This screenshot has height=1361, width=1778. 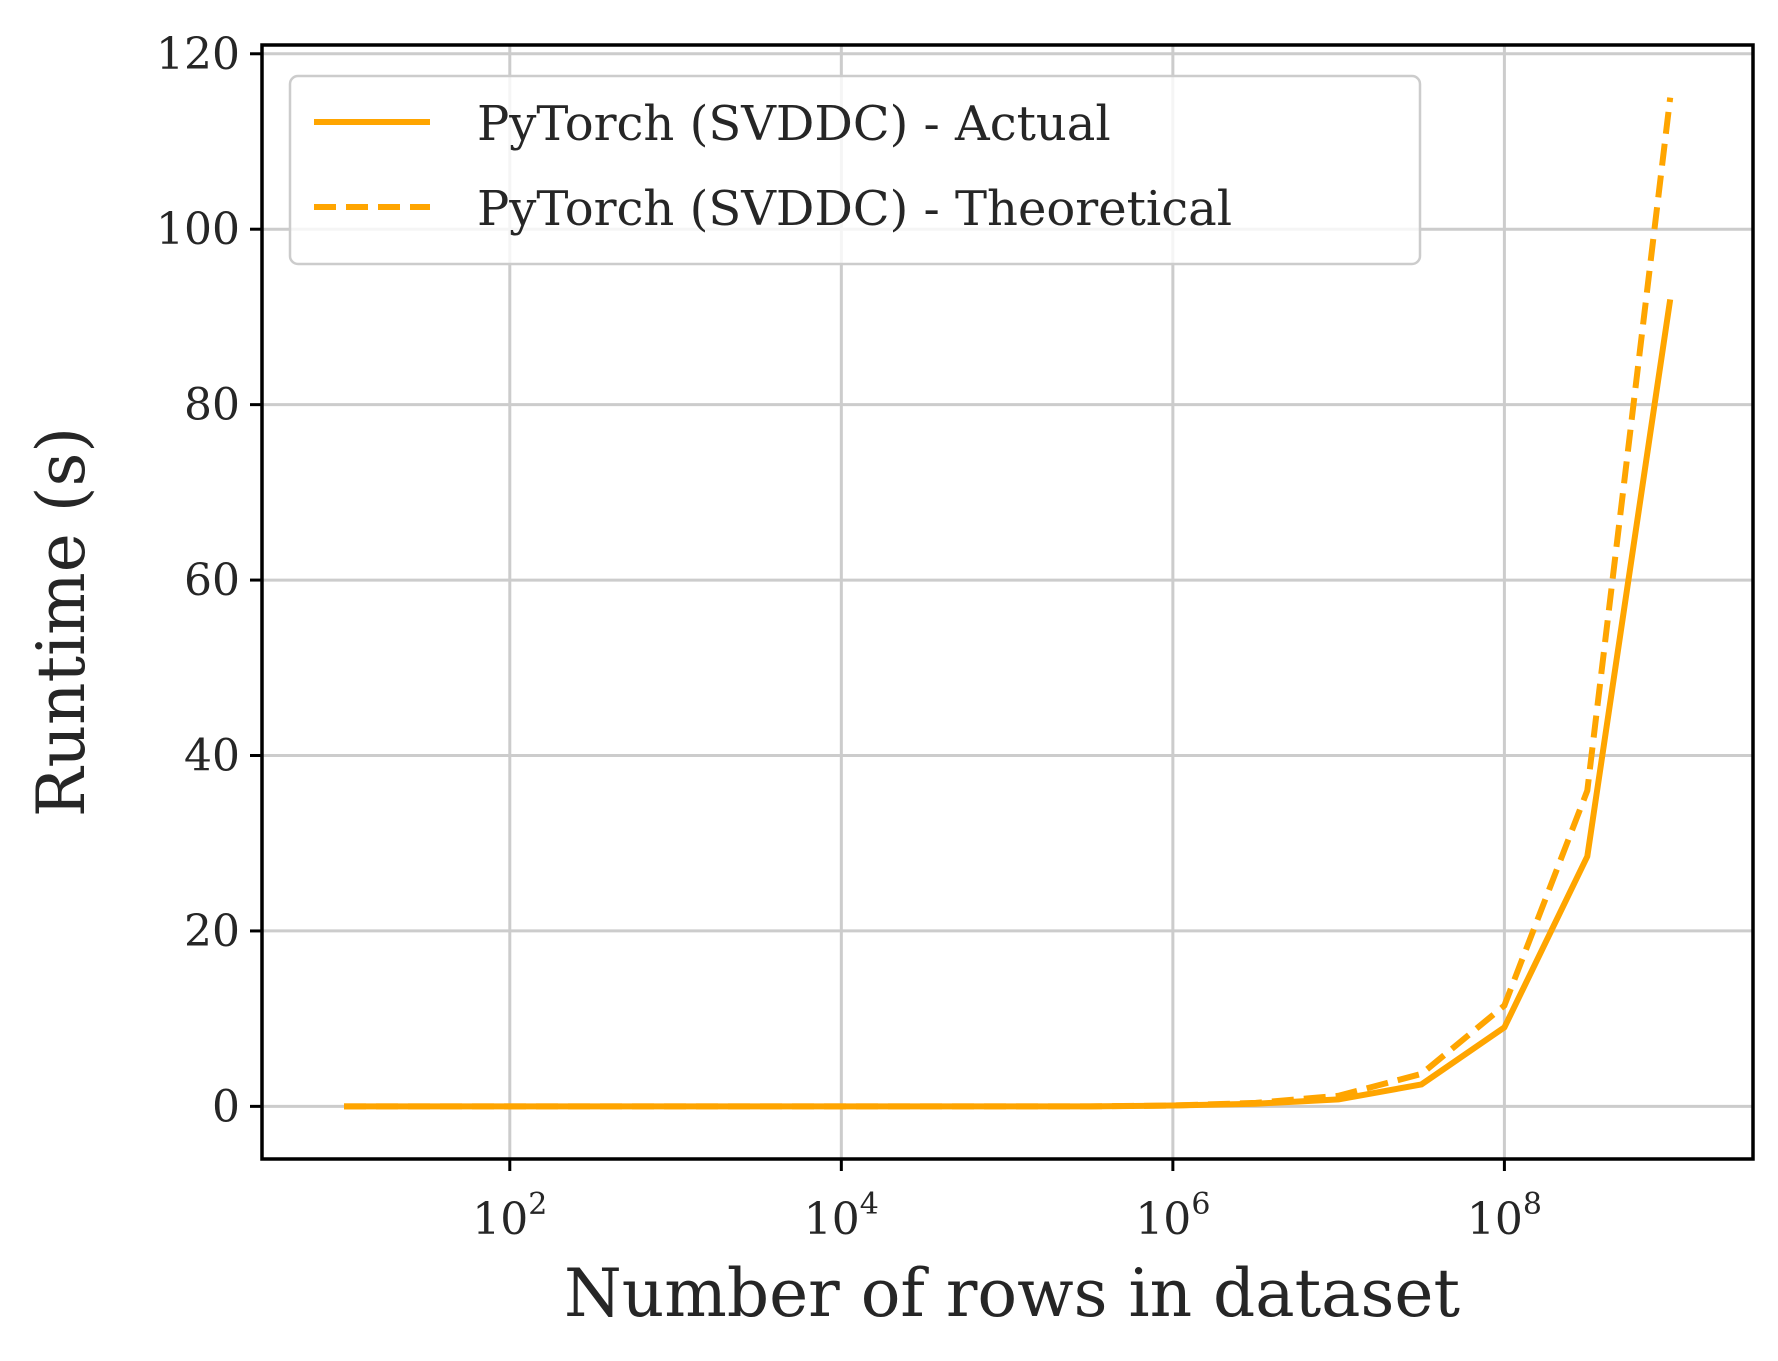 What do you see at coordinates (1007, 1202) in the screenshot?
I see `x-axis-ticks: 10² 10⁴ 10⁶ 10⁸` at bounding box center [1007, 1202].